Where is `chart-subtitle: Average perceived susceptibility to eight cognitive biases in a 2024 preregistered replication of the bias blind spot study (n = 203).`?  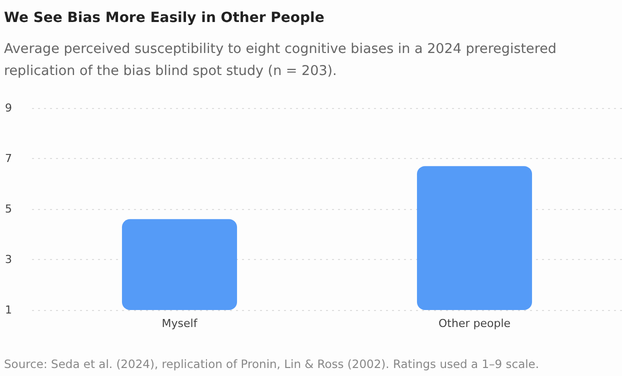 chart-subtitle: Average perceived susceptibility to eight cognitive biases in a 2024 preregistered replication of the bias blind spot study (n = 203). is located at coordinates (281, 60).